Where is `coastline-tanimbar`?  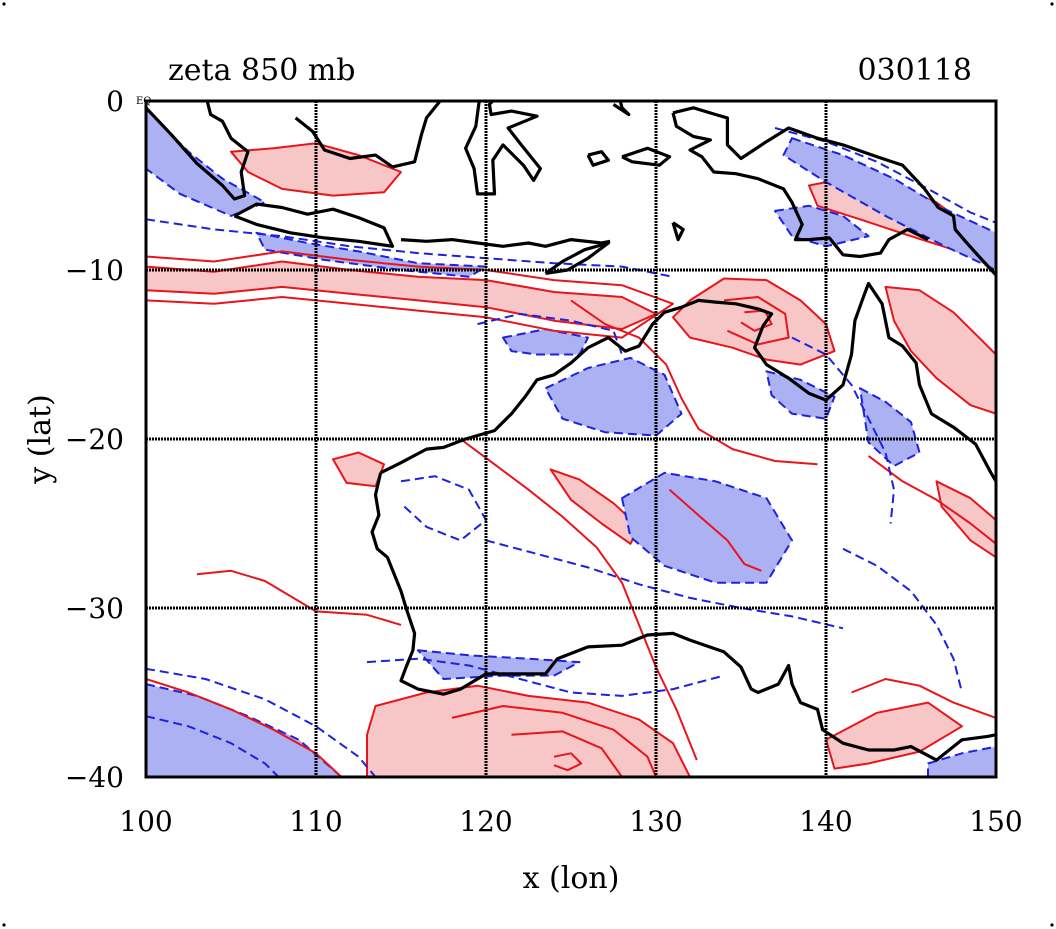 coastline-tanimbar is located at coordinates (678, 231).